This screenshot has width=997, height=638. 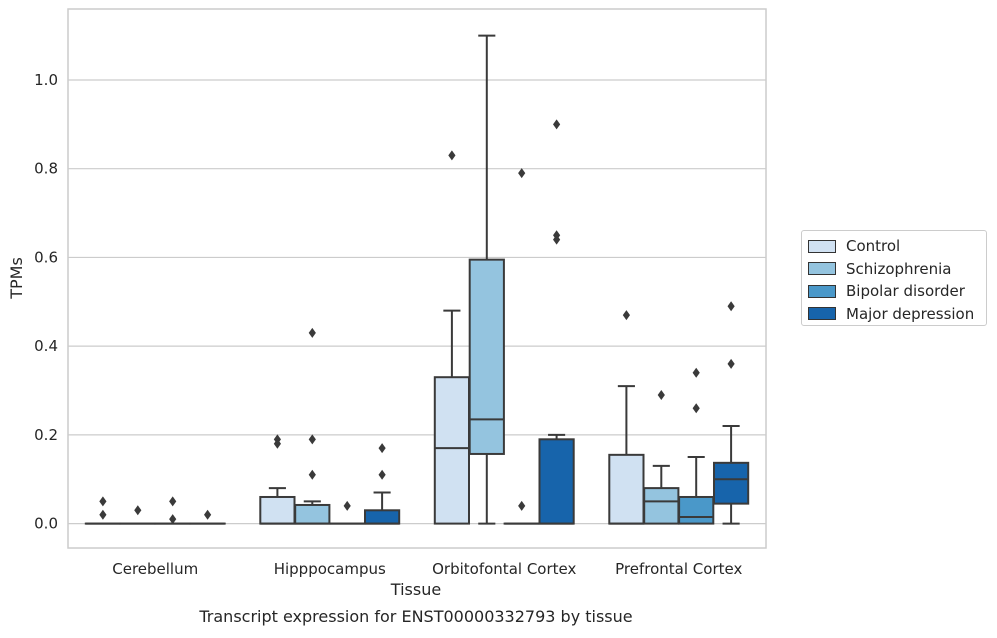 I want to click on legend-item-control: Control, so click(x=897, y=246).